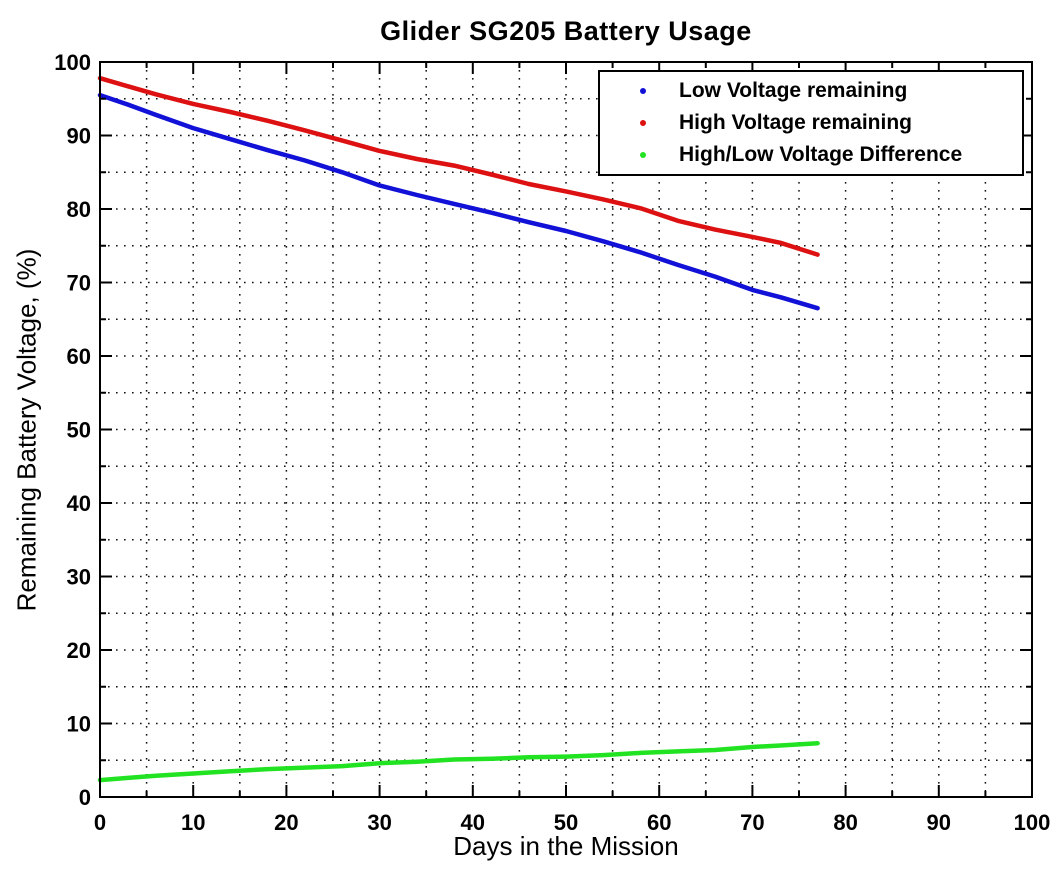 This screenshot has width=1060, height=875. Describe the element at coordinates (100, 822) in the screenshot. I see `x-tick-label: 0` at that location.